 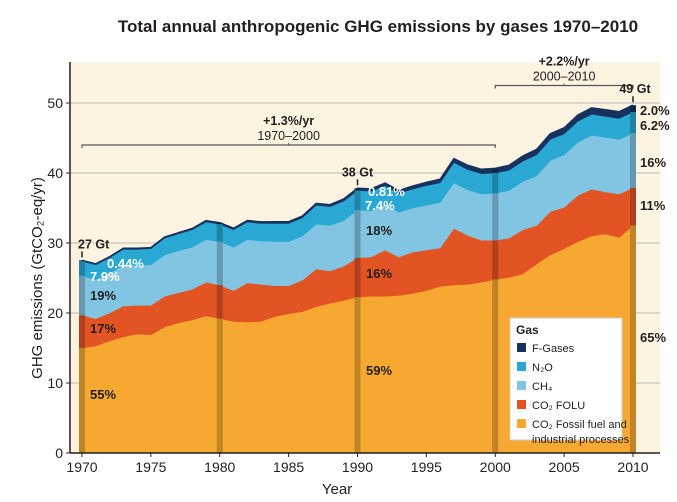 I want to click on y-tick-label: 0, so click(x=59, y=453).